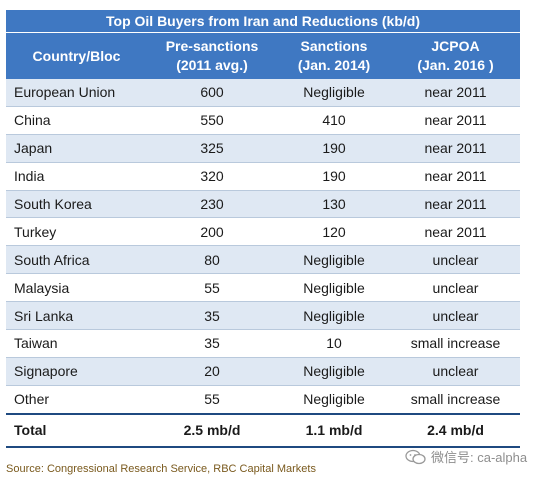  What do you see at coordinates (76, 148) in the screenshot?
I see `cell-country: Japan` at bounding box center [76, 148].